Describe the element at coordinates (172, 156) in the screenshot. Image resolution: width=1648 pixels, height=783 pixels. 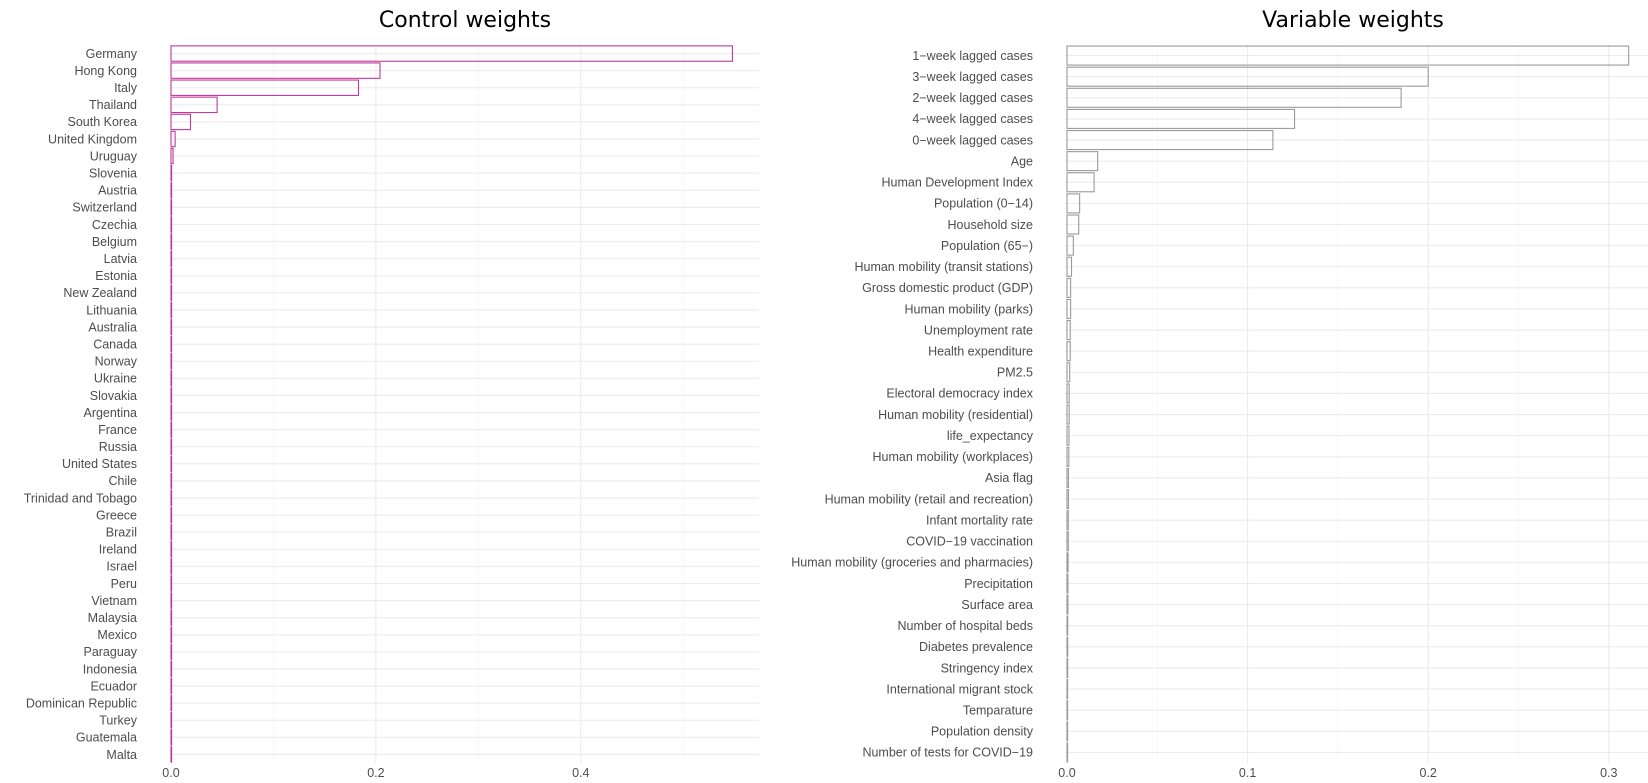
I see `control-bar-uruguay` at that location.